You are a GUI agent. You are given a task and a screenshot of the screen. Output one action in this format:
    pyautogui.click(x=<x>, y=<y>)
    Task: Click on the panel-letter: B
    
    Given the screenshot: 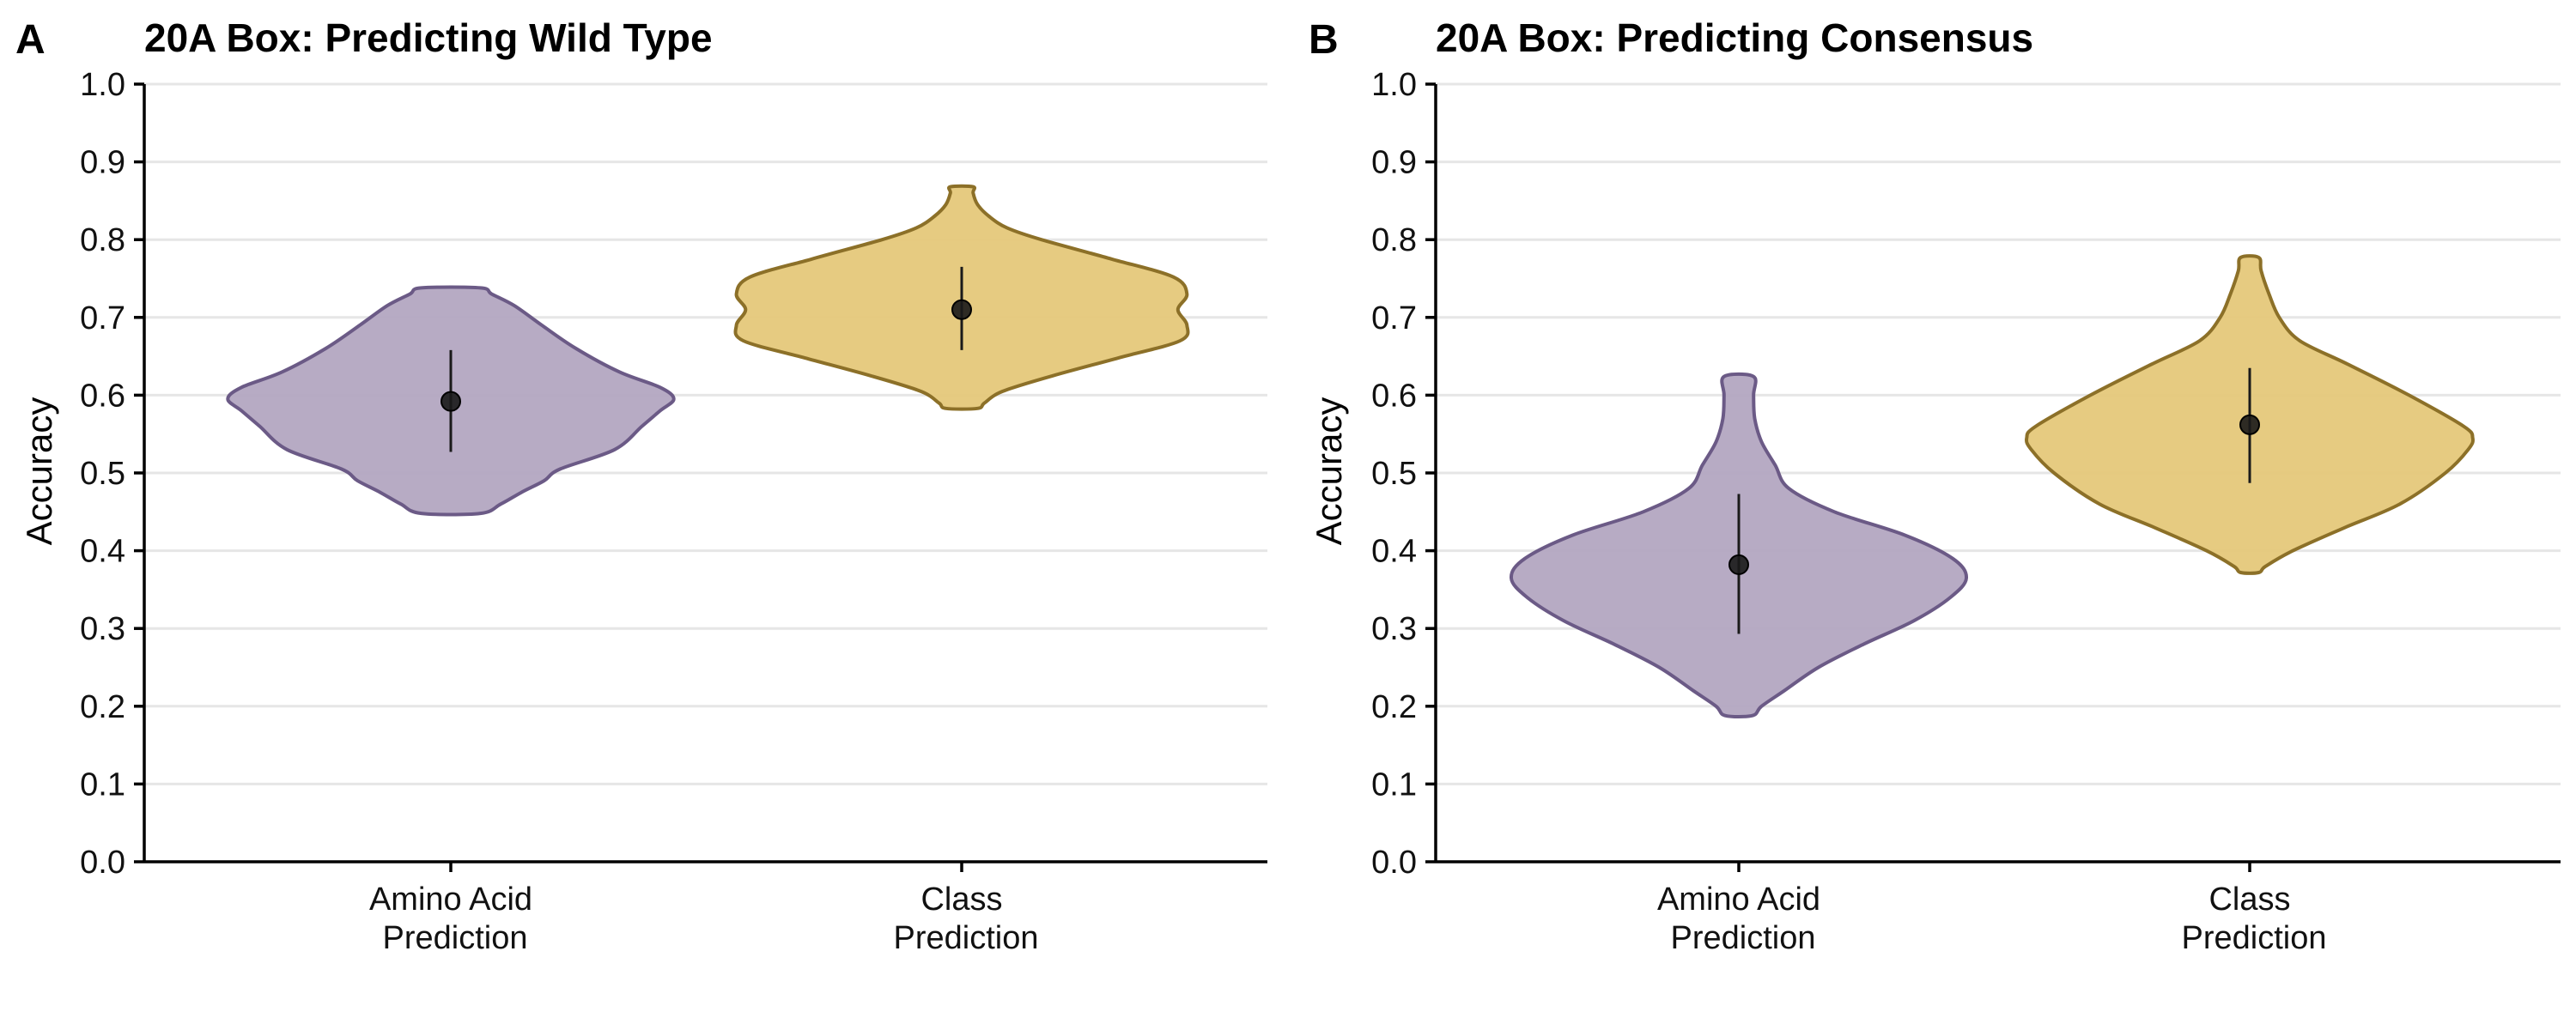 What is the action you would take?
    pyautogui.click(x=1324, y=40)
    